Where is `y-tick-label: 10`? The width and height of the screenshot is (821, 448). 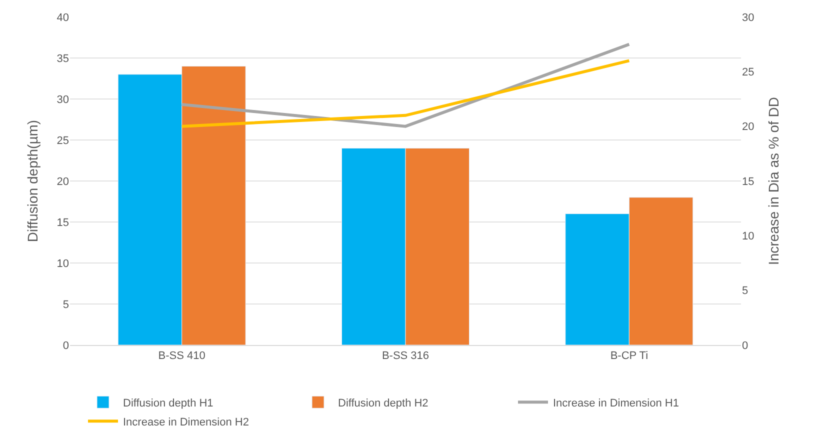
y-tick-label: 10 is located at coordinates (62, 264).